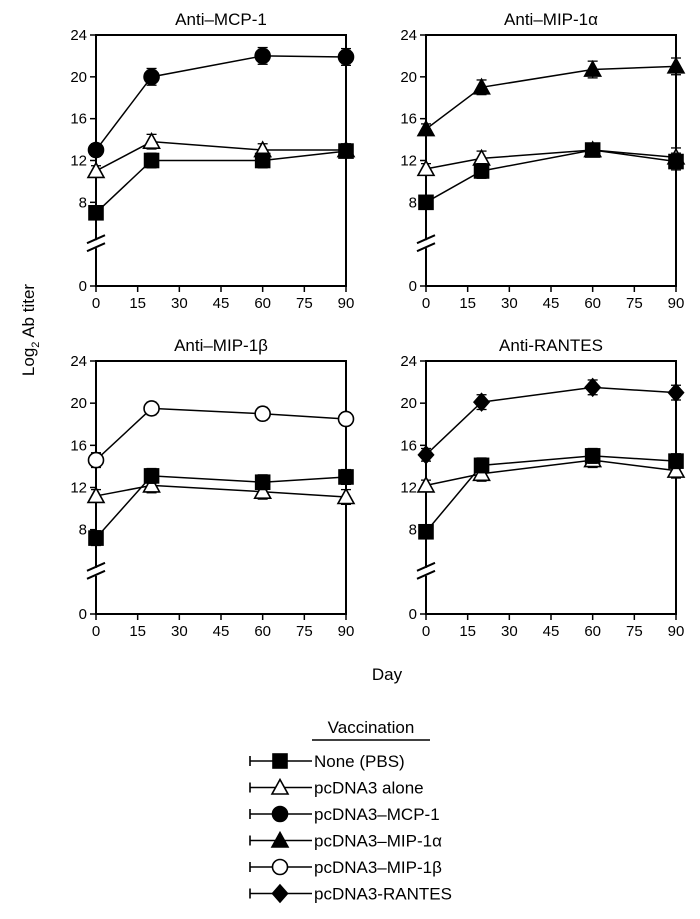  Describe the element at coordinates (551, 19) in the screenshot. I see `panel-title: Anti–MIP-1α` at that location.